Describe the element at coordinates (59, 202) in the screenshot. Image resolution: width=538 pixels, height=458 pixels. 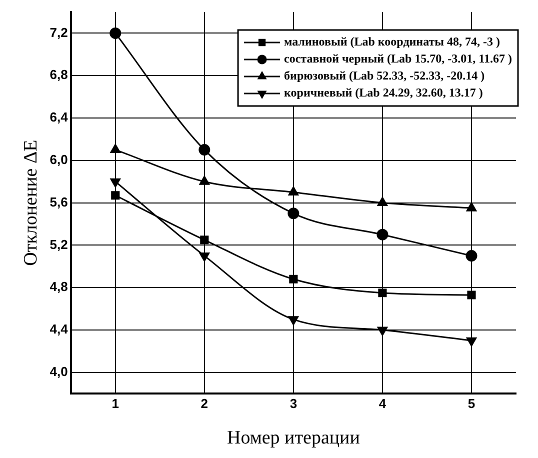
I see `y-tick-label: 5,6` at that location.